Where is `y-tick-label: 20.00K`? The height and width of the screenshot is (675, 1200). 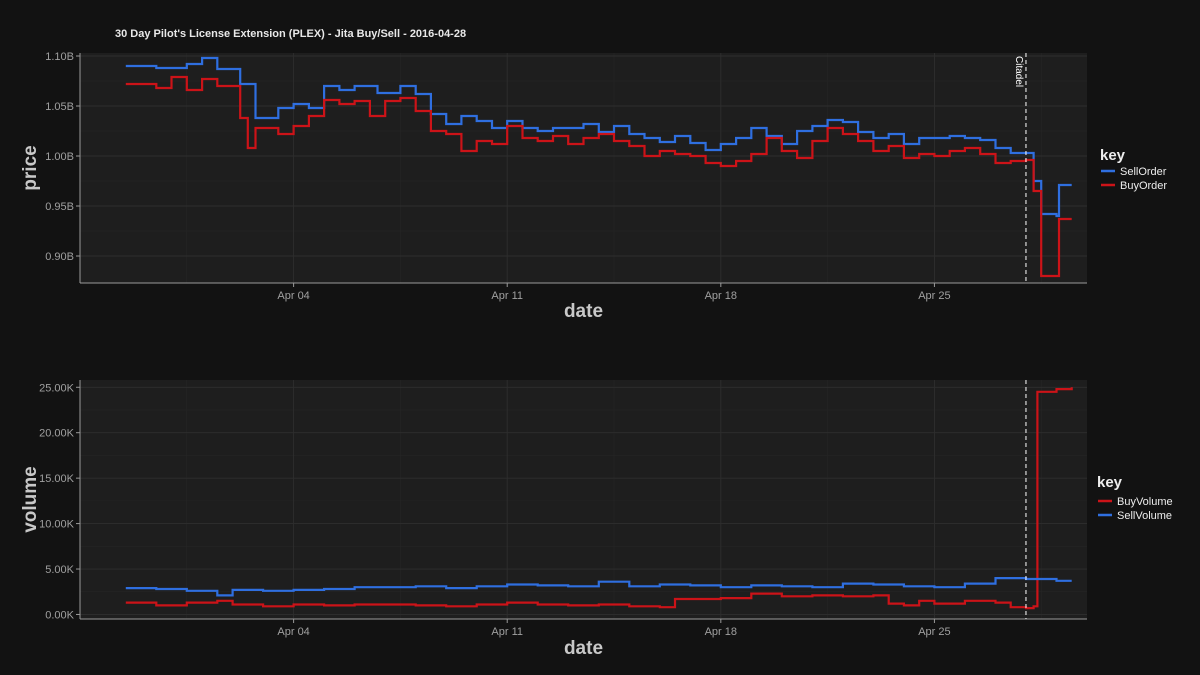
y-tick-label: 20.00K is located at coordinates (57, 434).